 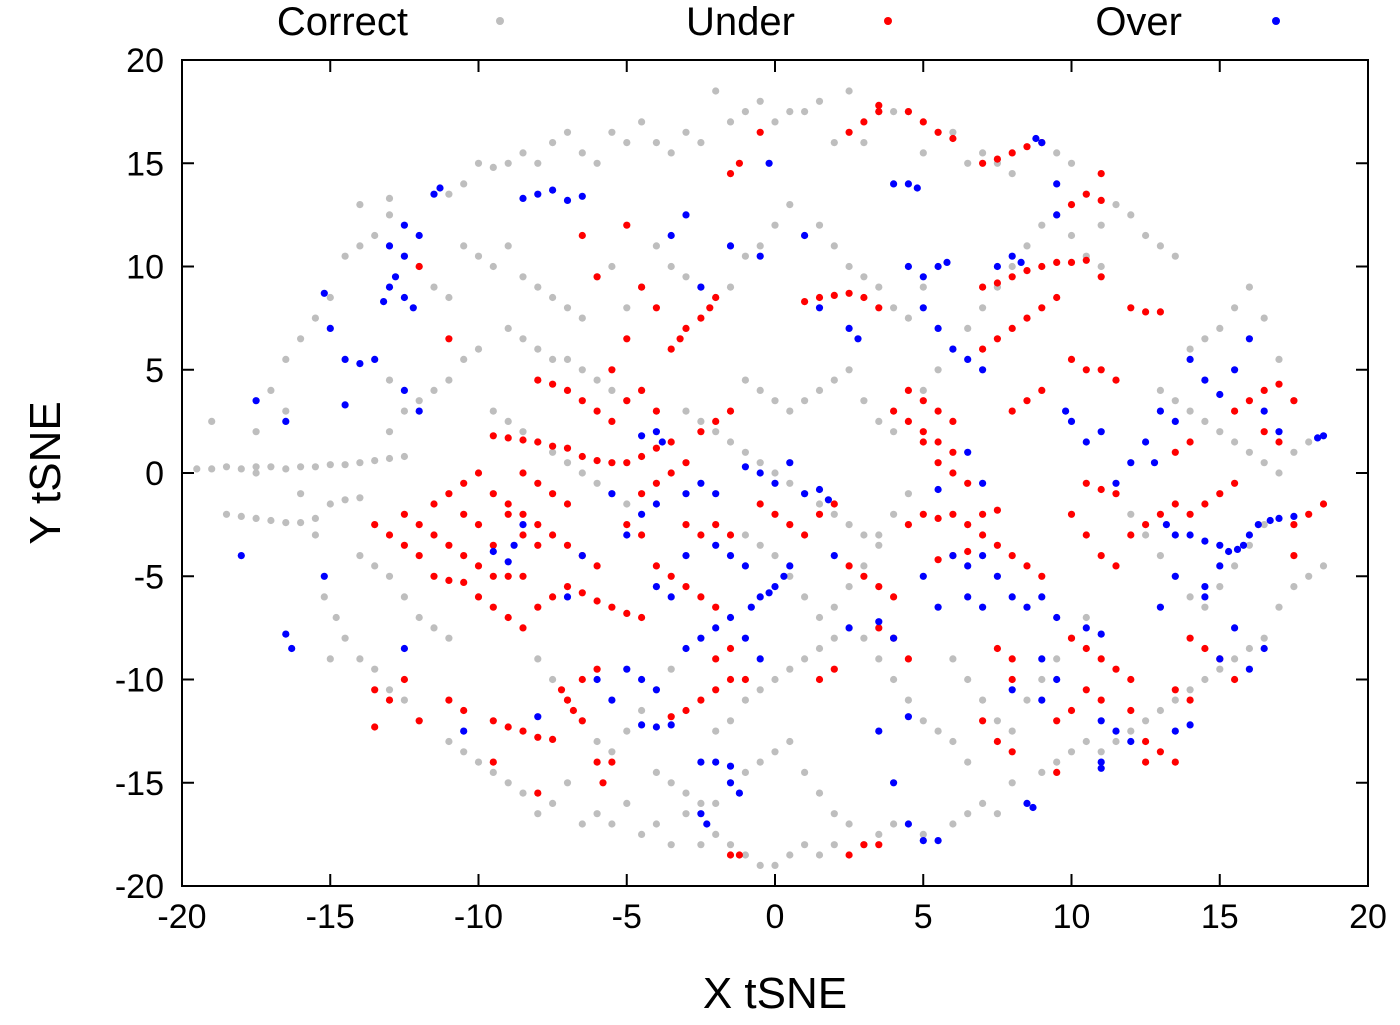 What do you see at coordinates (330, 917) in the screenshot?
I see `x-tick-label: -15` at bounding box center [330, 917].